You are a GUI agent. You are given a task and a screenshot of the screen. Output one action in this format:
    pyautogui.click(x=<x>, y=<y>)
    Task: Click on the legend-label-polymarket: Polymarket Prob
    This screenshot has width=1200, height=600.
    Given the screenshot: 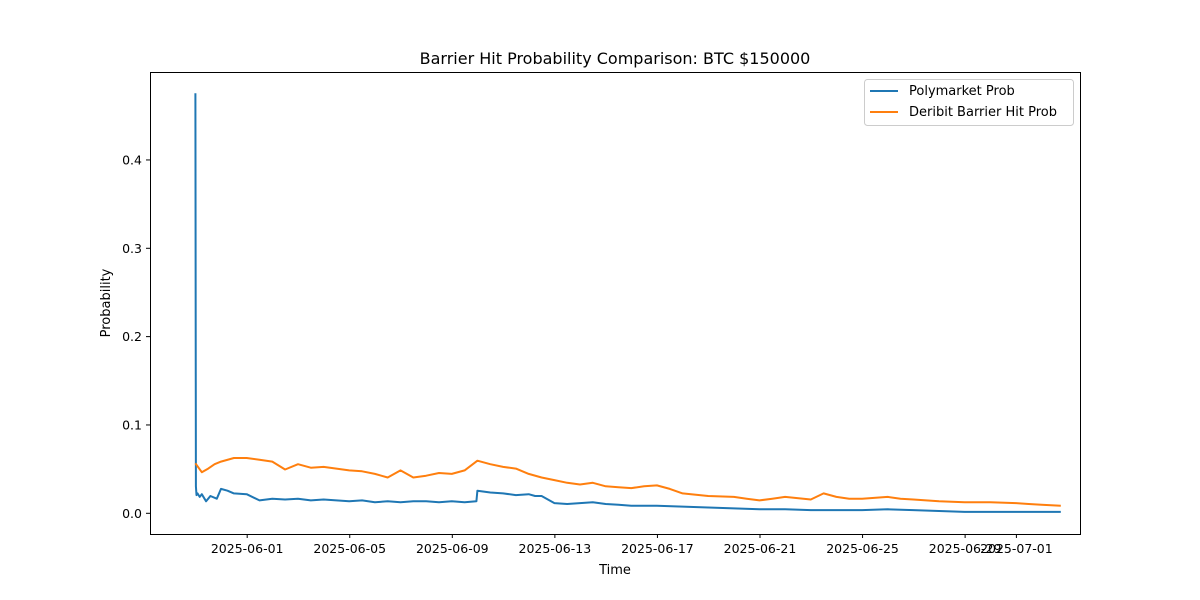 What is the action you would take?
    pyautogui.click(x=962, y=91)
    